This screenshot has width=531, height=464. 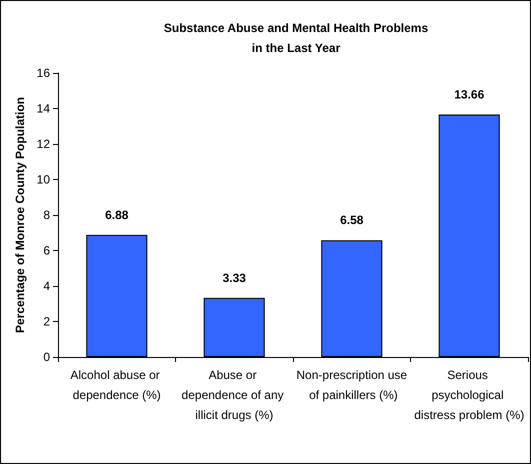 What do you see at coordinates (352, 385) in the screenshot?
I see `x-tick-label: Non-prescription use of painkillers (%)` at bounding box center [352, 385].